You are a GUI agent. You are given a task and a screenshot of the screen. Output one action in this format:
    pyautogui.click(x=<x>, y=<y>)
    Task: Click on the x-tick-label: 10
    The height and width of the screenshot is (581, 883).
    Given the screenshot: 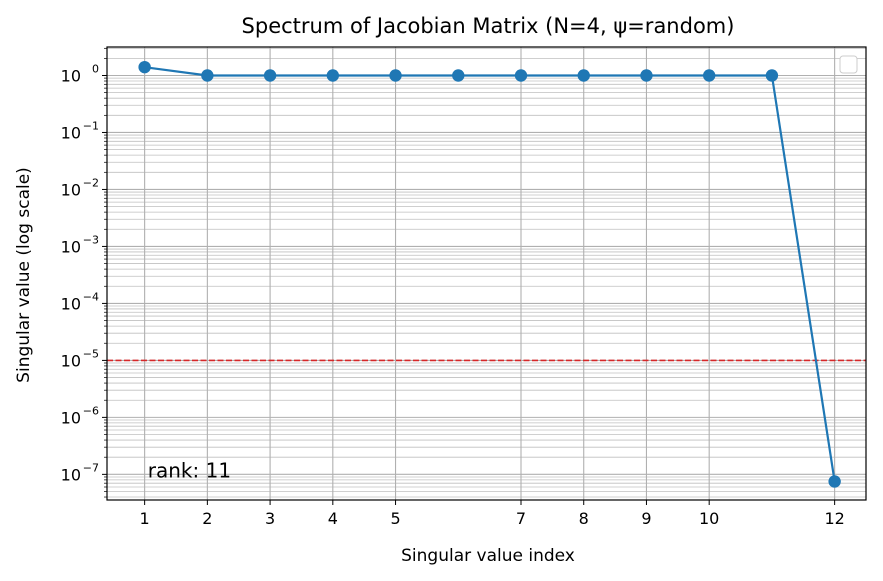 What is the action you would take?
    pyautogui.click(x=709, y=518)
    